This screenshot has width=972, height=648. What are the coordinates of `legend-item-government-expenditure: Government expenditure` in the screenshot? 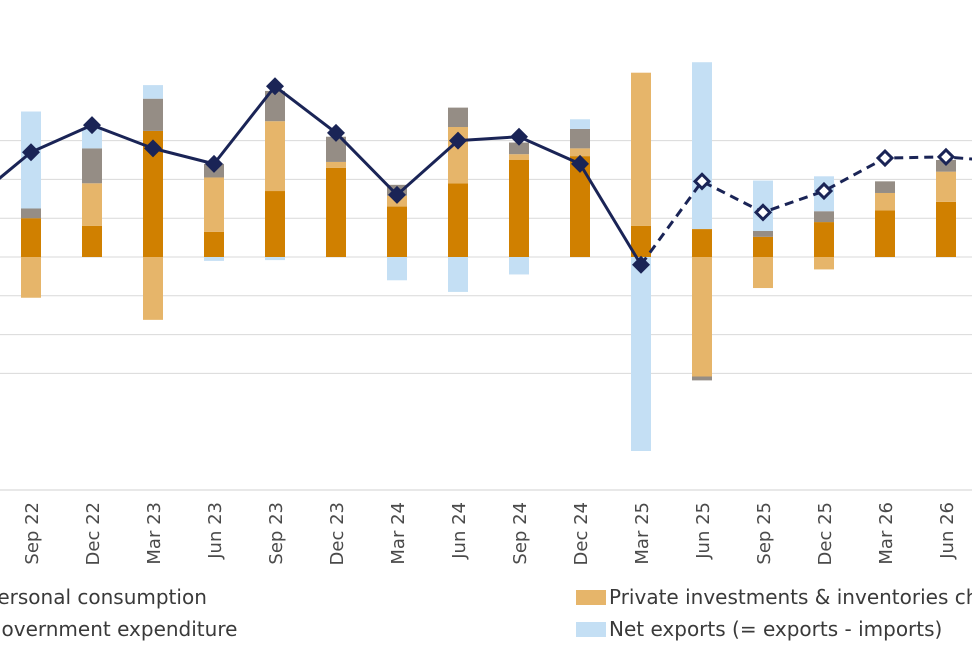 It's located at (118, 629).